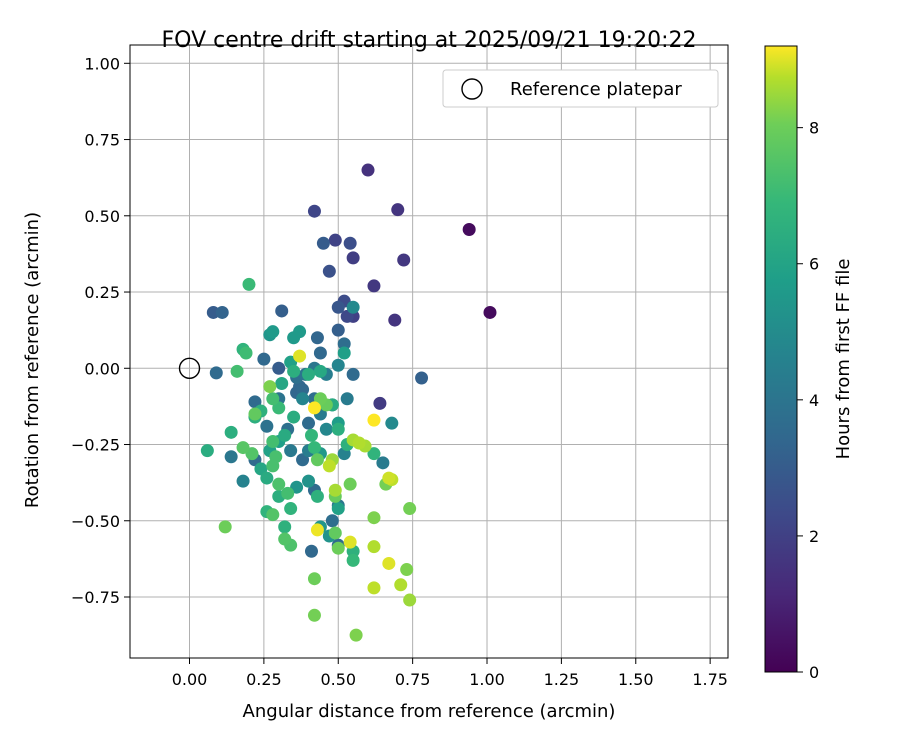  I want to click on x-tick-label: 0.00, so click(190, 679).